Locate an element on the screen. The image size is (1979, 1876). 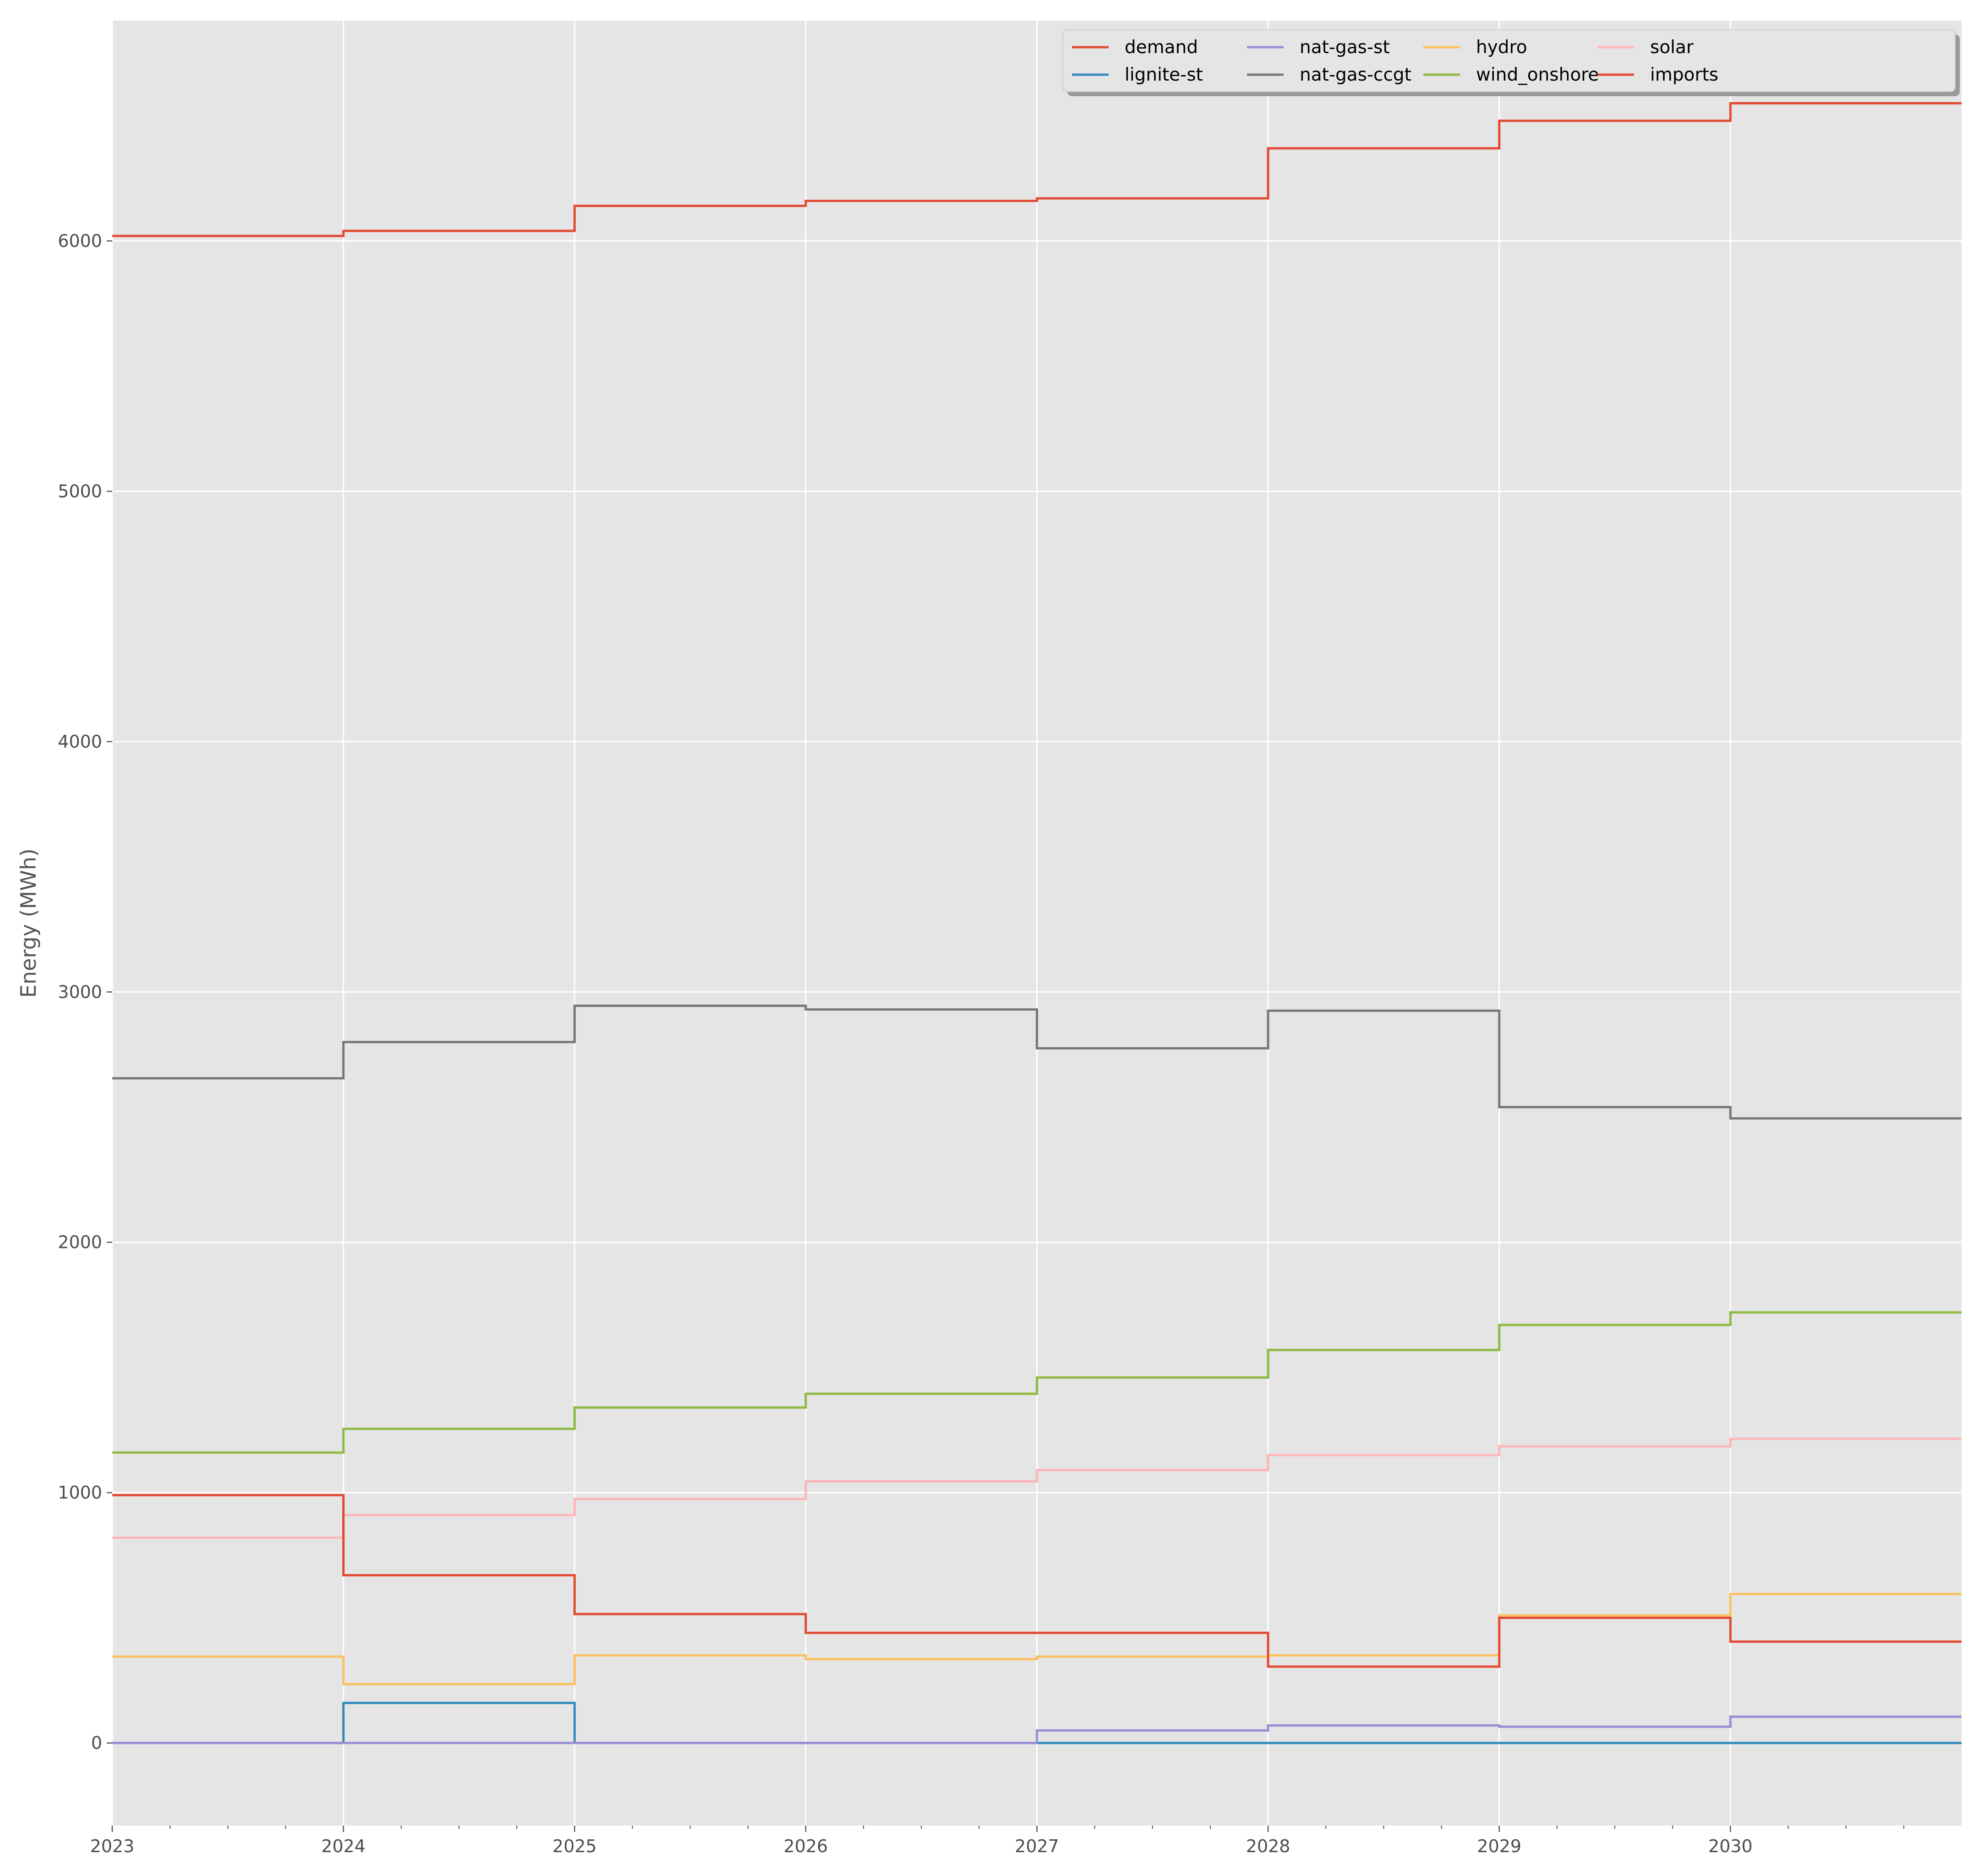
legend-label-imports: imports is located at coordinates (1684, 75).